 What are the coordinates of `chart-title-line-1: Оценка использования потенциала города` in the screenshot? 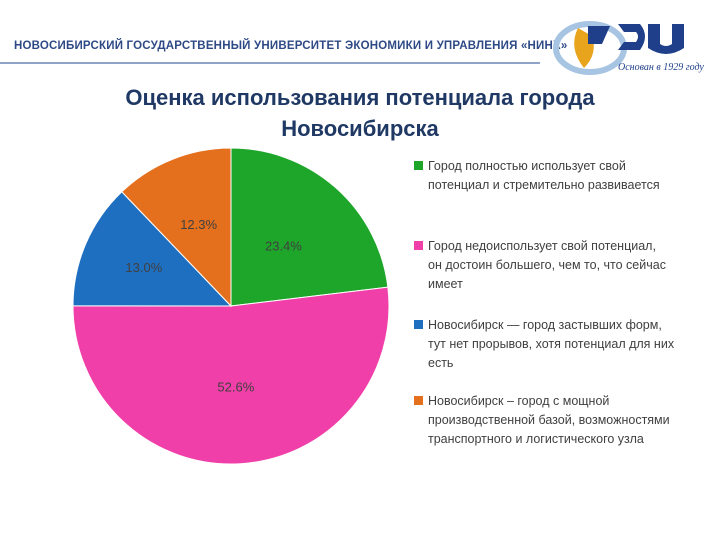 It's located at (360, 97).